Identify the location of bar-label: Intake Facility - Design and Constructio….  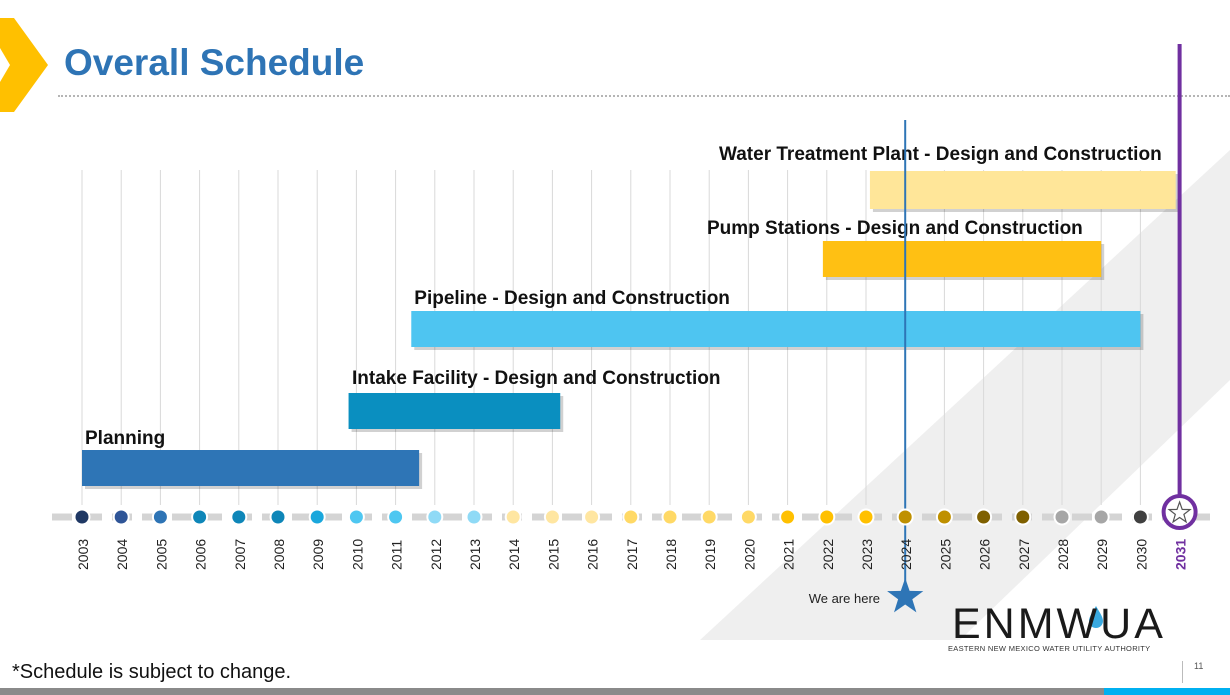
(536, 378).